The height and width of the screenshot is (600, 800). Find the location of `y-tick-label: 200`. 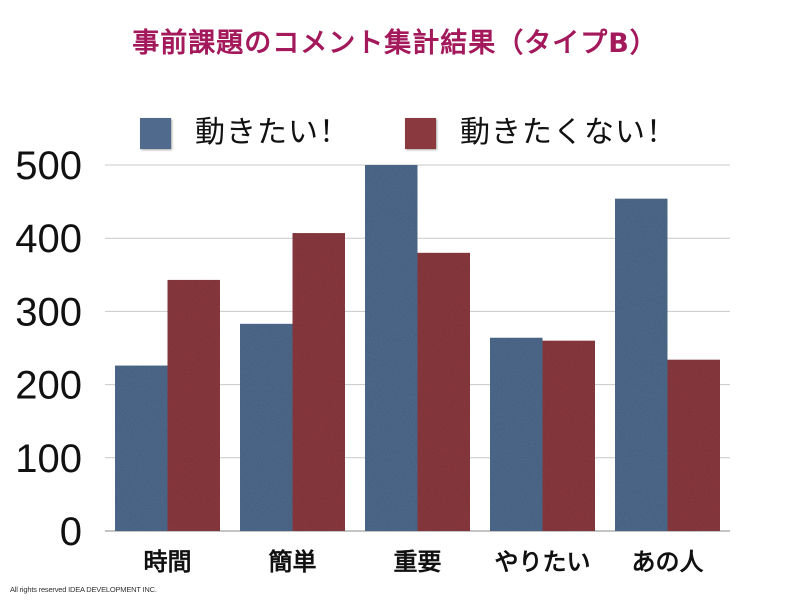

y-tick-label: 200 is located at coordinates (48, 386).